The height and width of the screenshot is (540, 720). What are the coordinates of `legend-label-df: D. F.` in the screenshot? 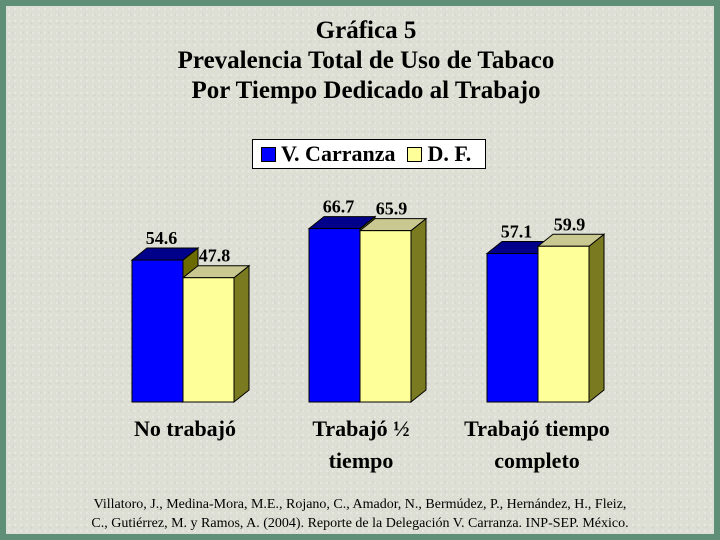 It's located at (449, 153).